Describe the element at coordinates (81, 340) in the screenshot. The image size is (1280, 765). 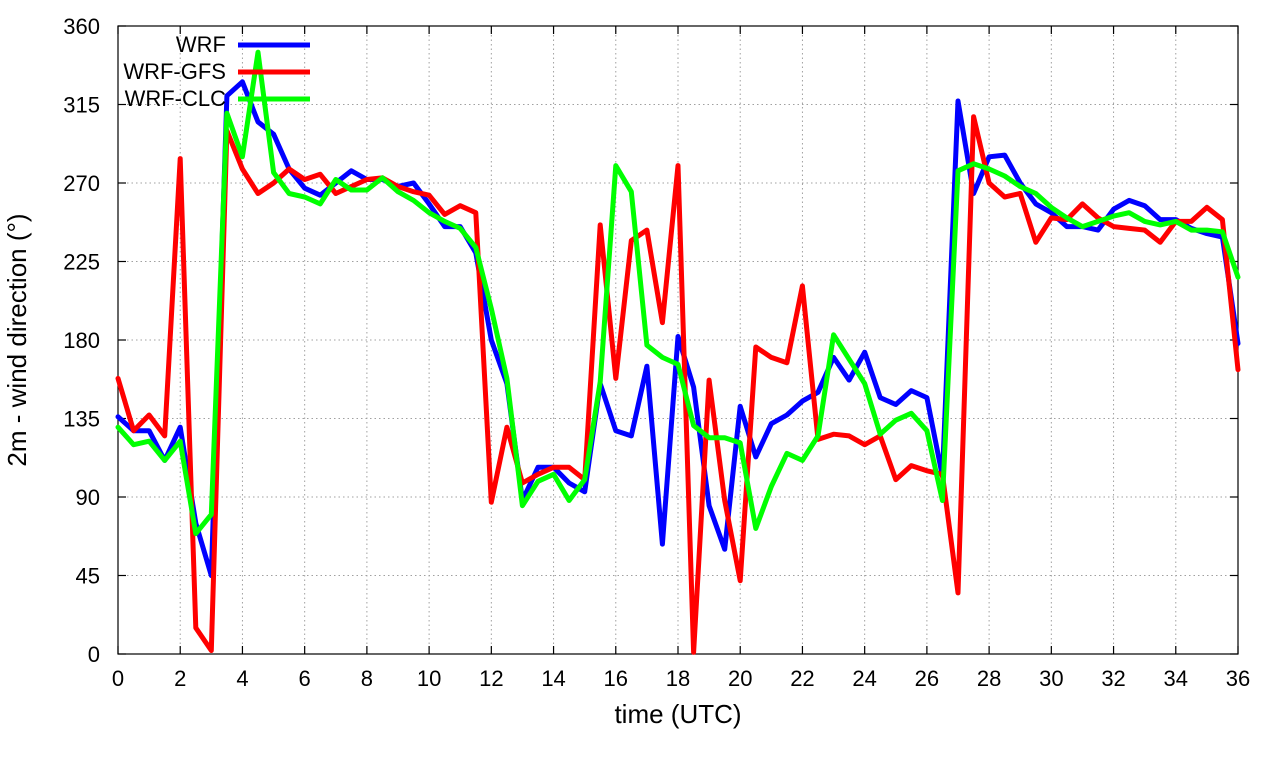
I see `y-tick-label: 180` at that location.